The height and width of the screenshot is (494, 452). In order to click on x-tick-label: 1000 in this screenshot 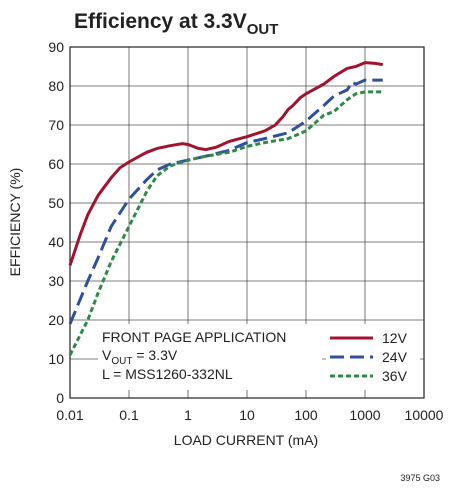, I will do `click(364, 415)`.